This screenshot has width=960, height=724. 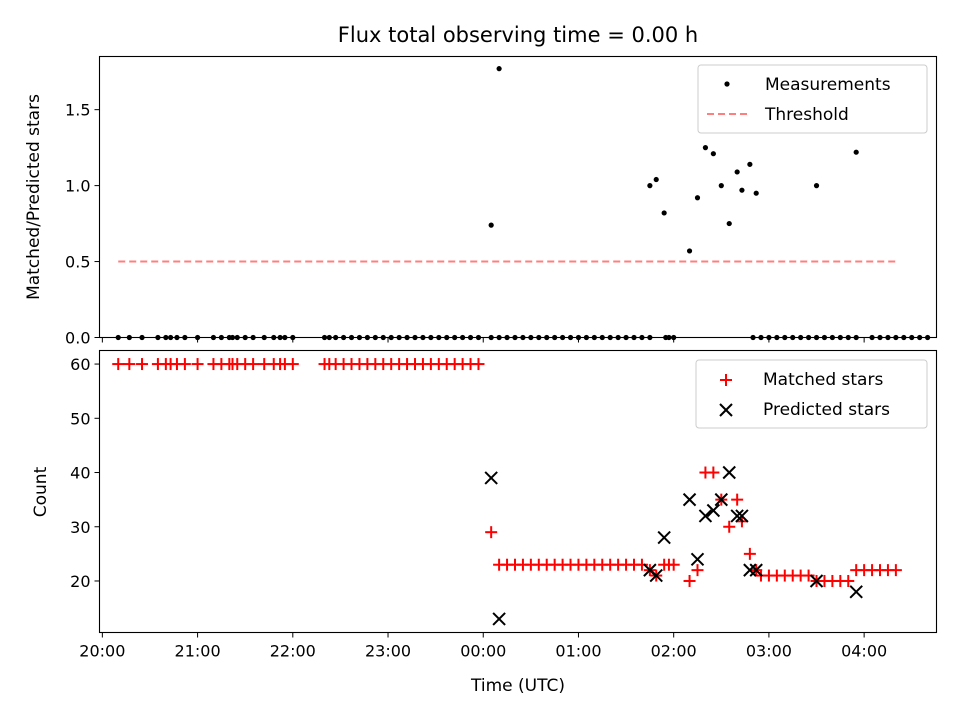 What do you see at coordinates (388, 651) in the screenshot?
I see `x-tick-label: 23:00` at bounding box center [388, 651].